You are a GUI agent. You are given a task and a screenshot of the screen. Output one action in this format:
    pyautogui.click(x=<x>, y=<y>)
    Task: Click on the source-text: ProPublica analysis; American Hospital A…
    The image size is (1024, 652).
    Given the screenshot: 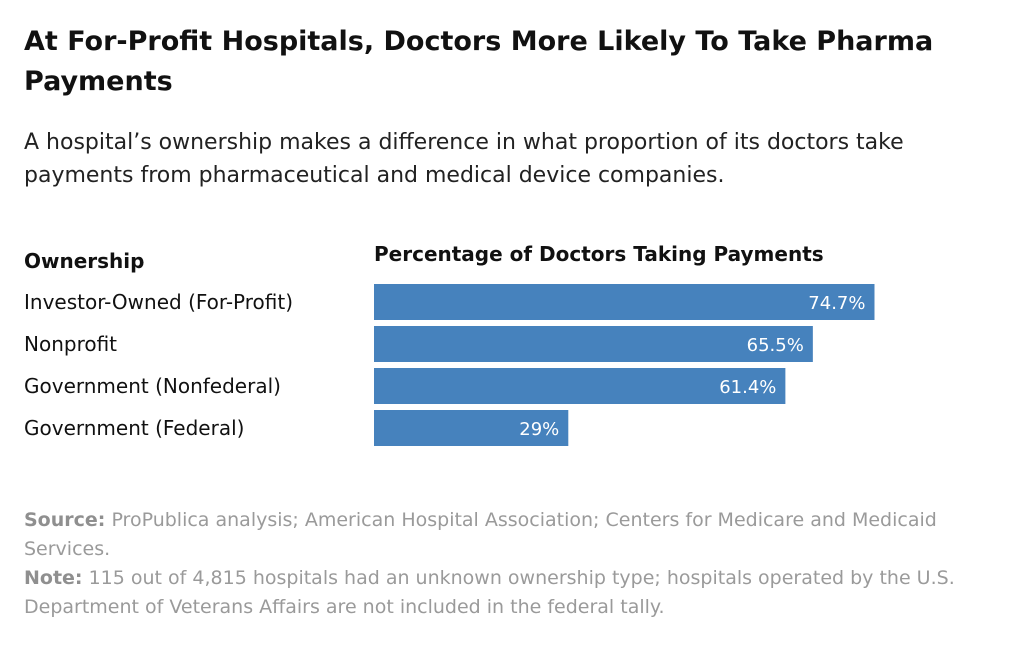 What is the action you would take?
    pyautogui.click(x=480, y=534)
    